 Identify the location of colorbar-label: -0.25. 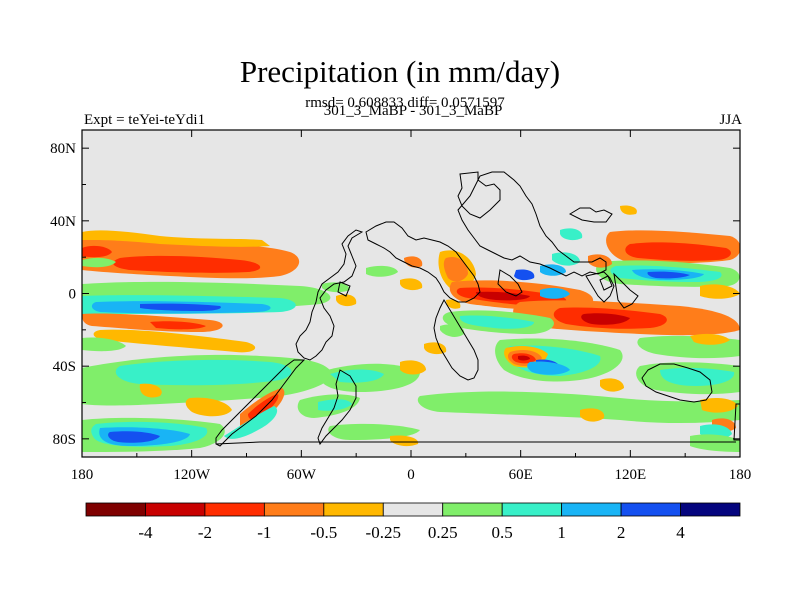
(383, 532).